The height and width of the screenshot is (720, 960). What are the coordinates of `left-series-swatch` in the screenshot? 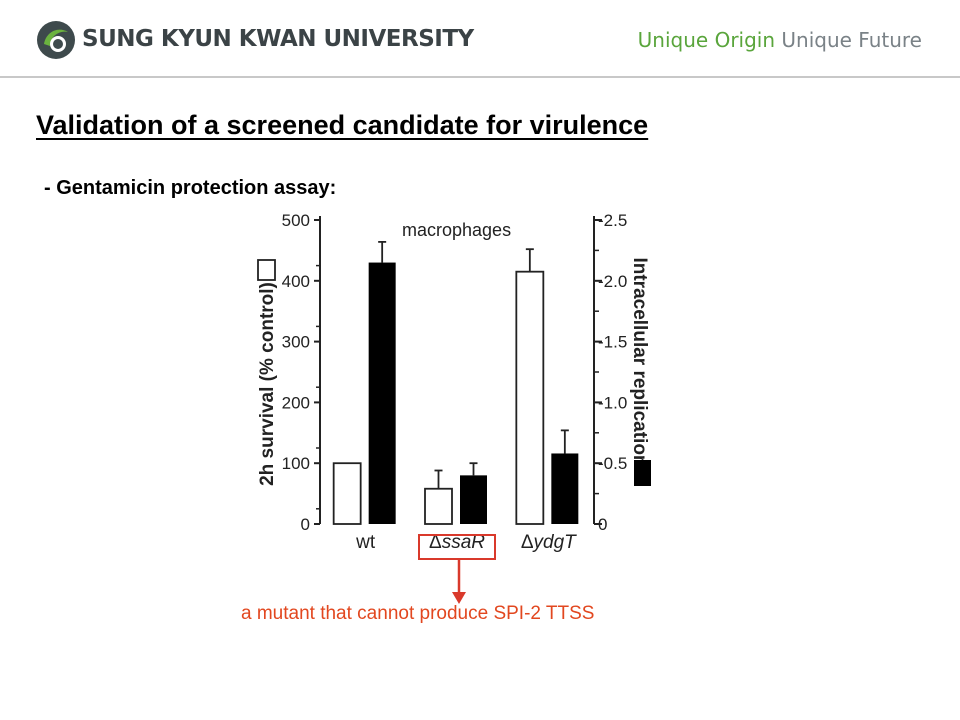 It's located at (266, 270).